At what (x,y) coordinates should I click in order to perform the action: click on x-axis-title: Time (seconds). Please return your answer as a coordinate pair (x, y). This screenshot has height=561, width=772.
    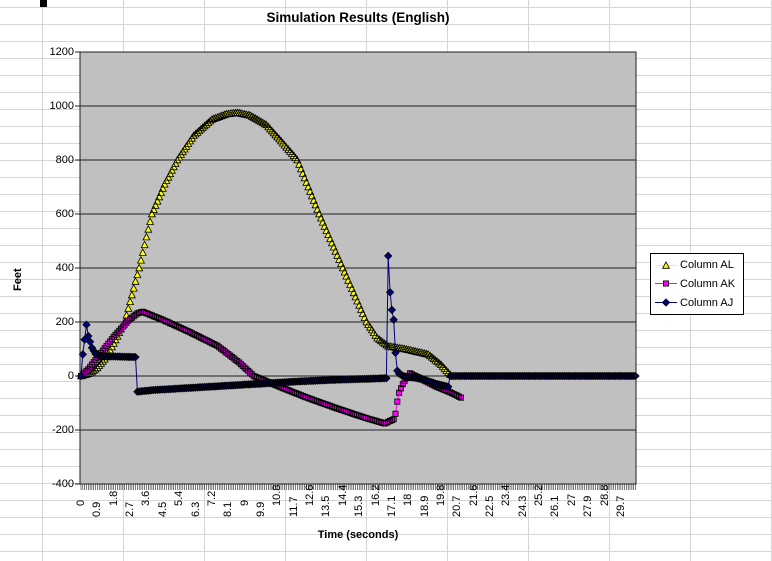
    Looking at the image, I should click on (358, 535).